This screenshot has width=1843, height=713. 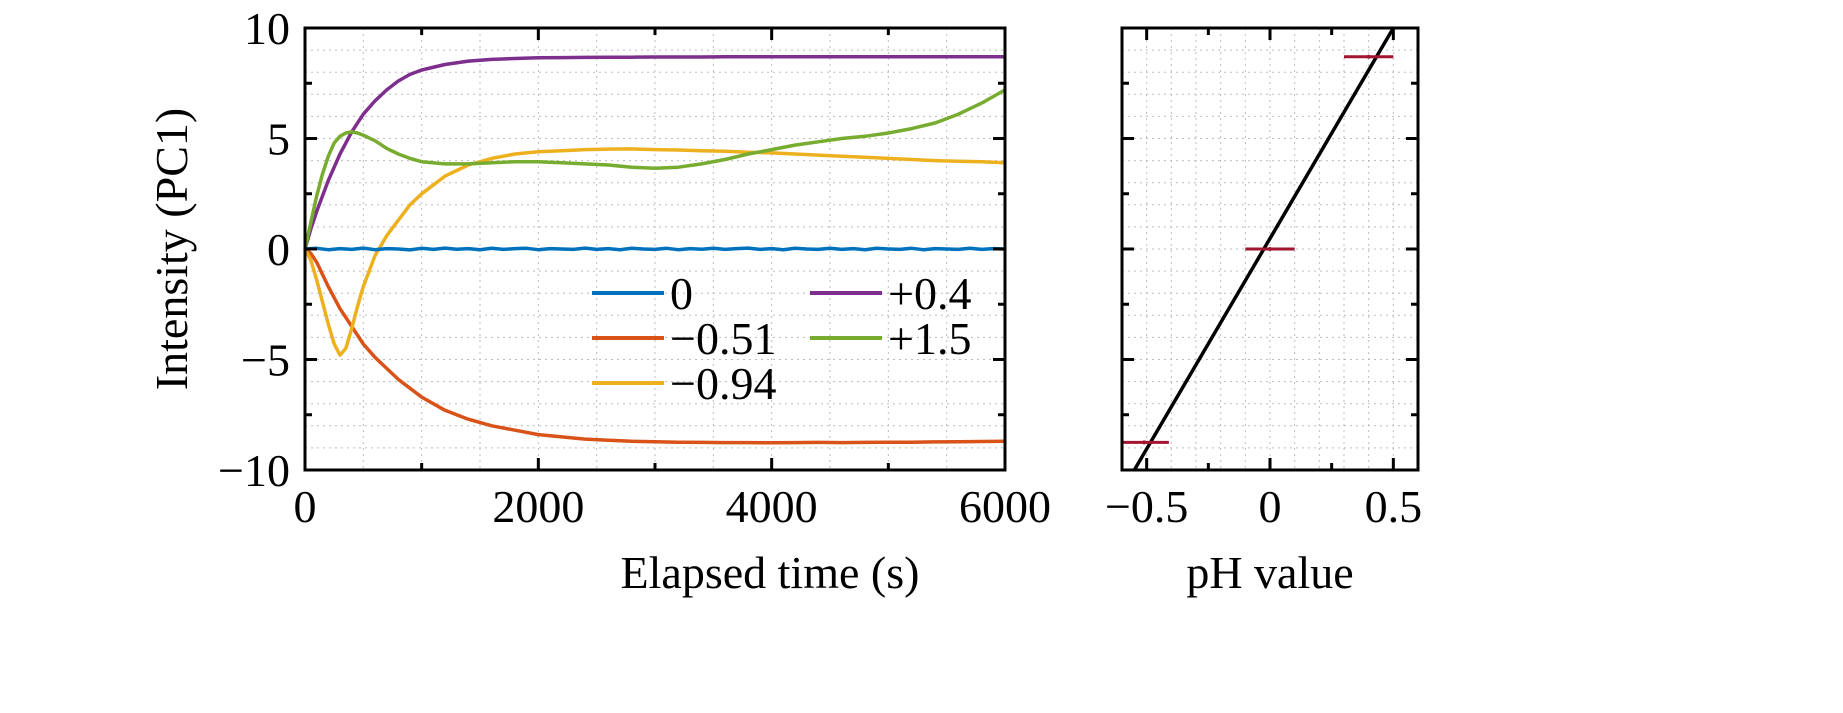 I want to click on left-x-axis-label: Elapsed time (s), so click(x=770, y=572).